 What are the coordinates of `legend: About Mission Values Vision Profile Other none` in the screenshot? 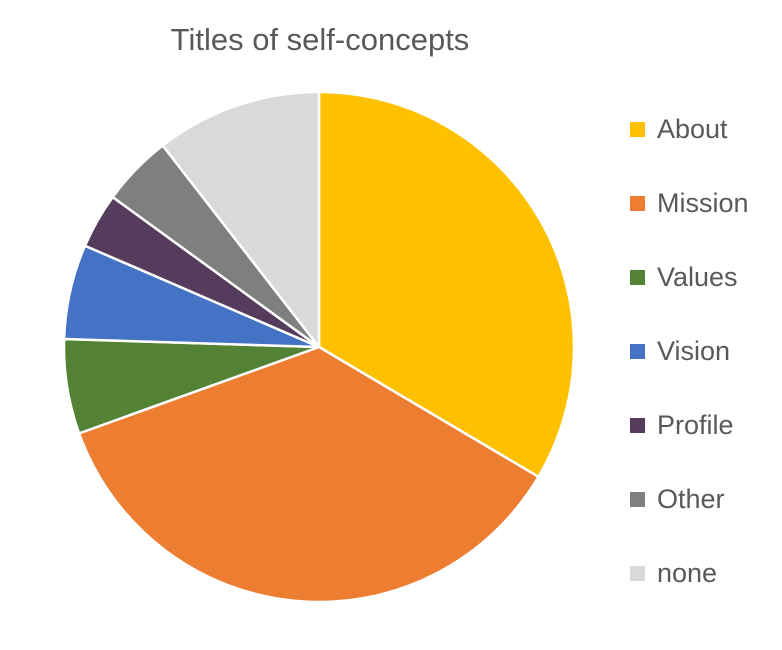 It's located at (689, 367).